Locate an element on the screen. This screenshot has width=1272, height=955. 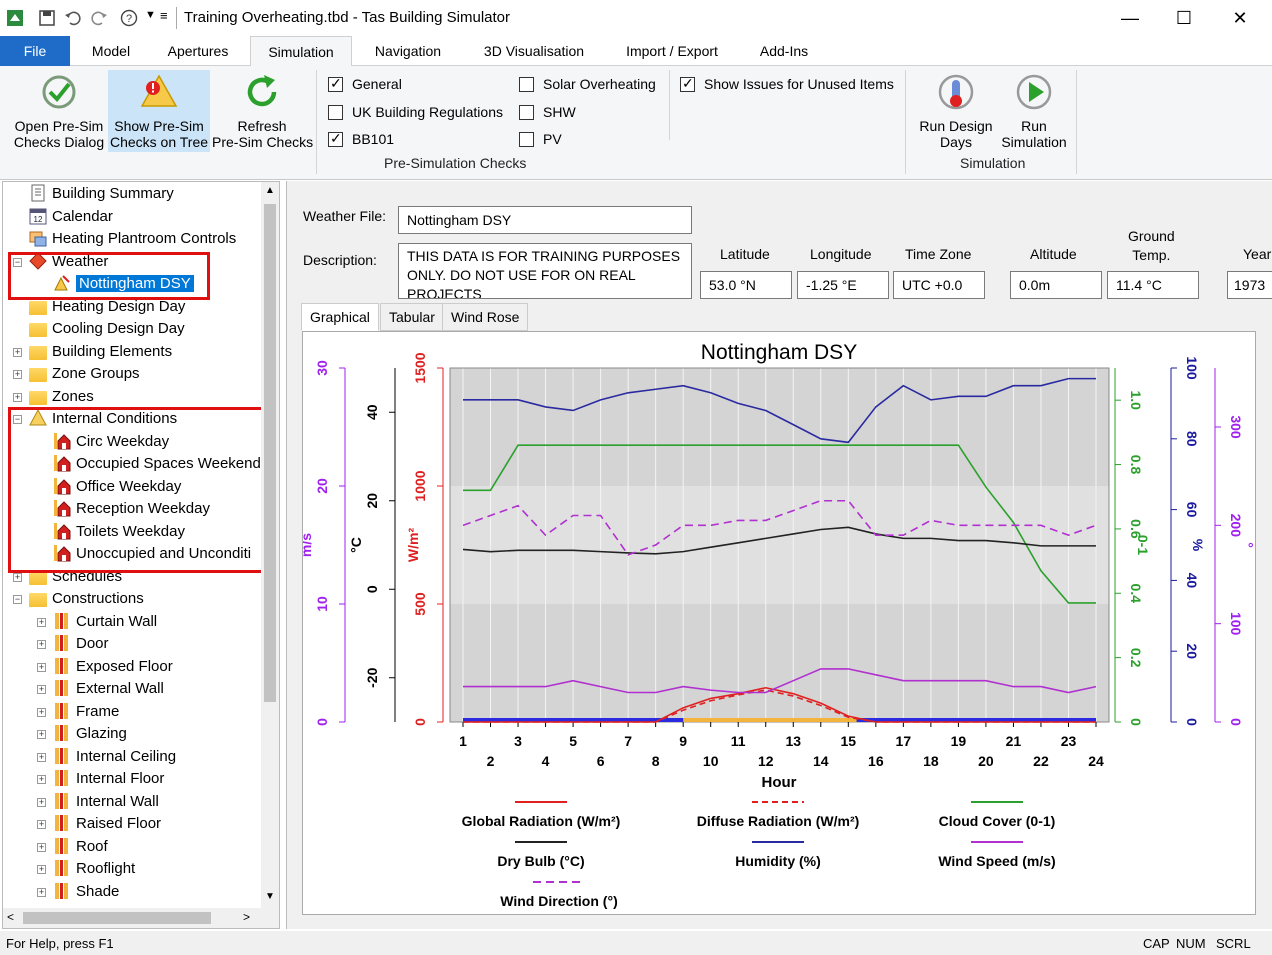
tree-item-glazing: Glazing is located at coordinates (90, 734).